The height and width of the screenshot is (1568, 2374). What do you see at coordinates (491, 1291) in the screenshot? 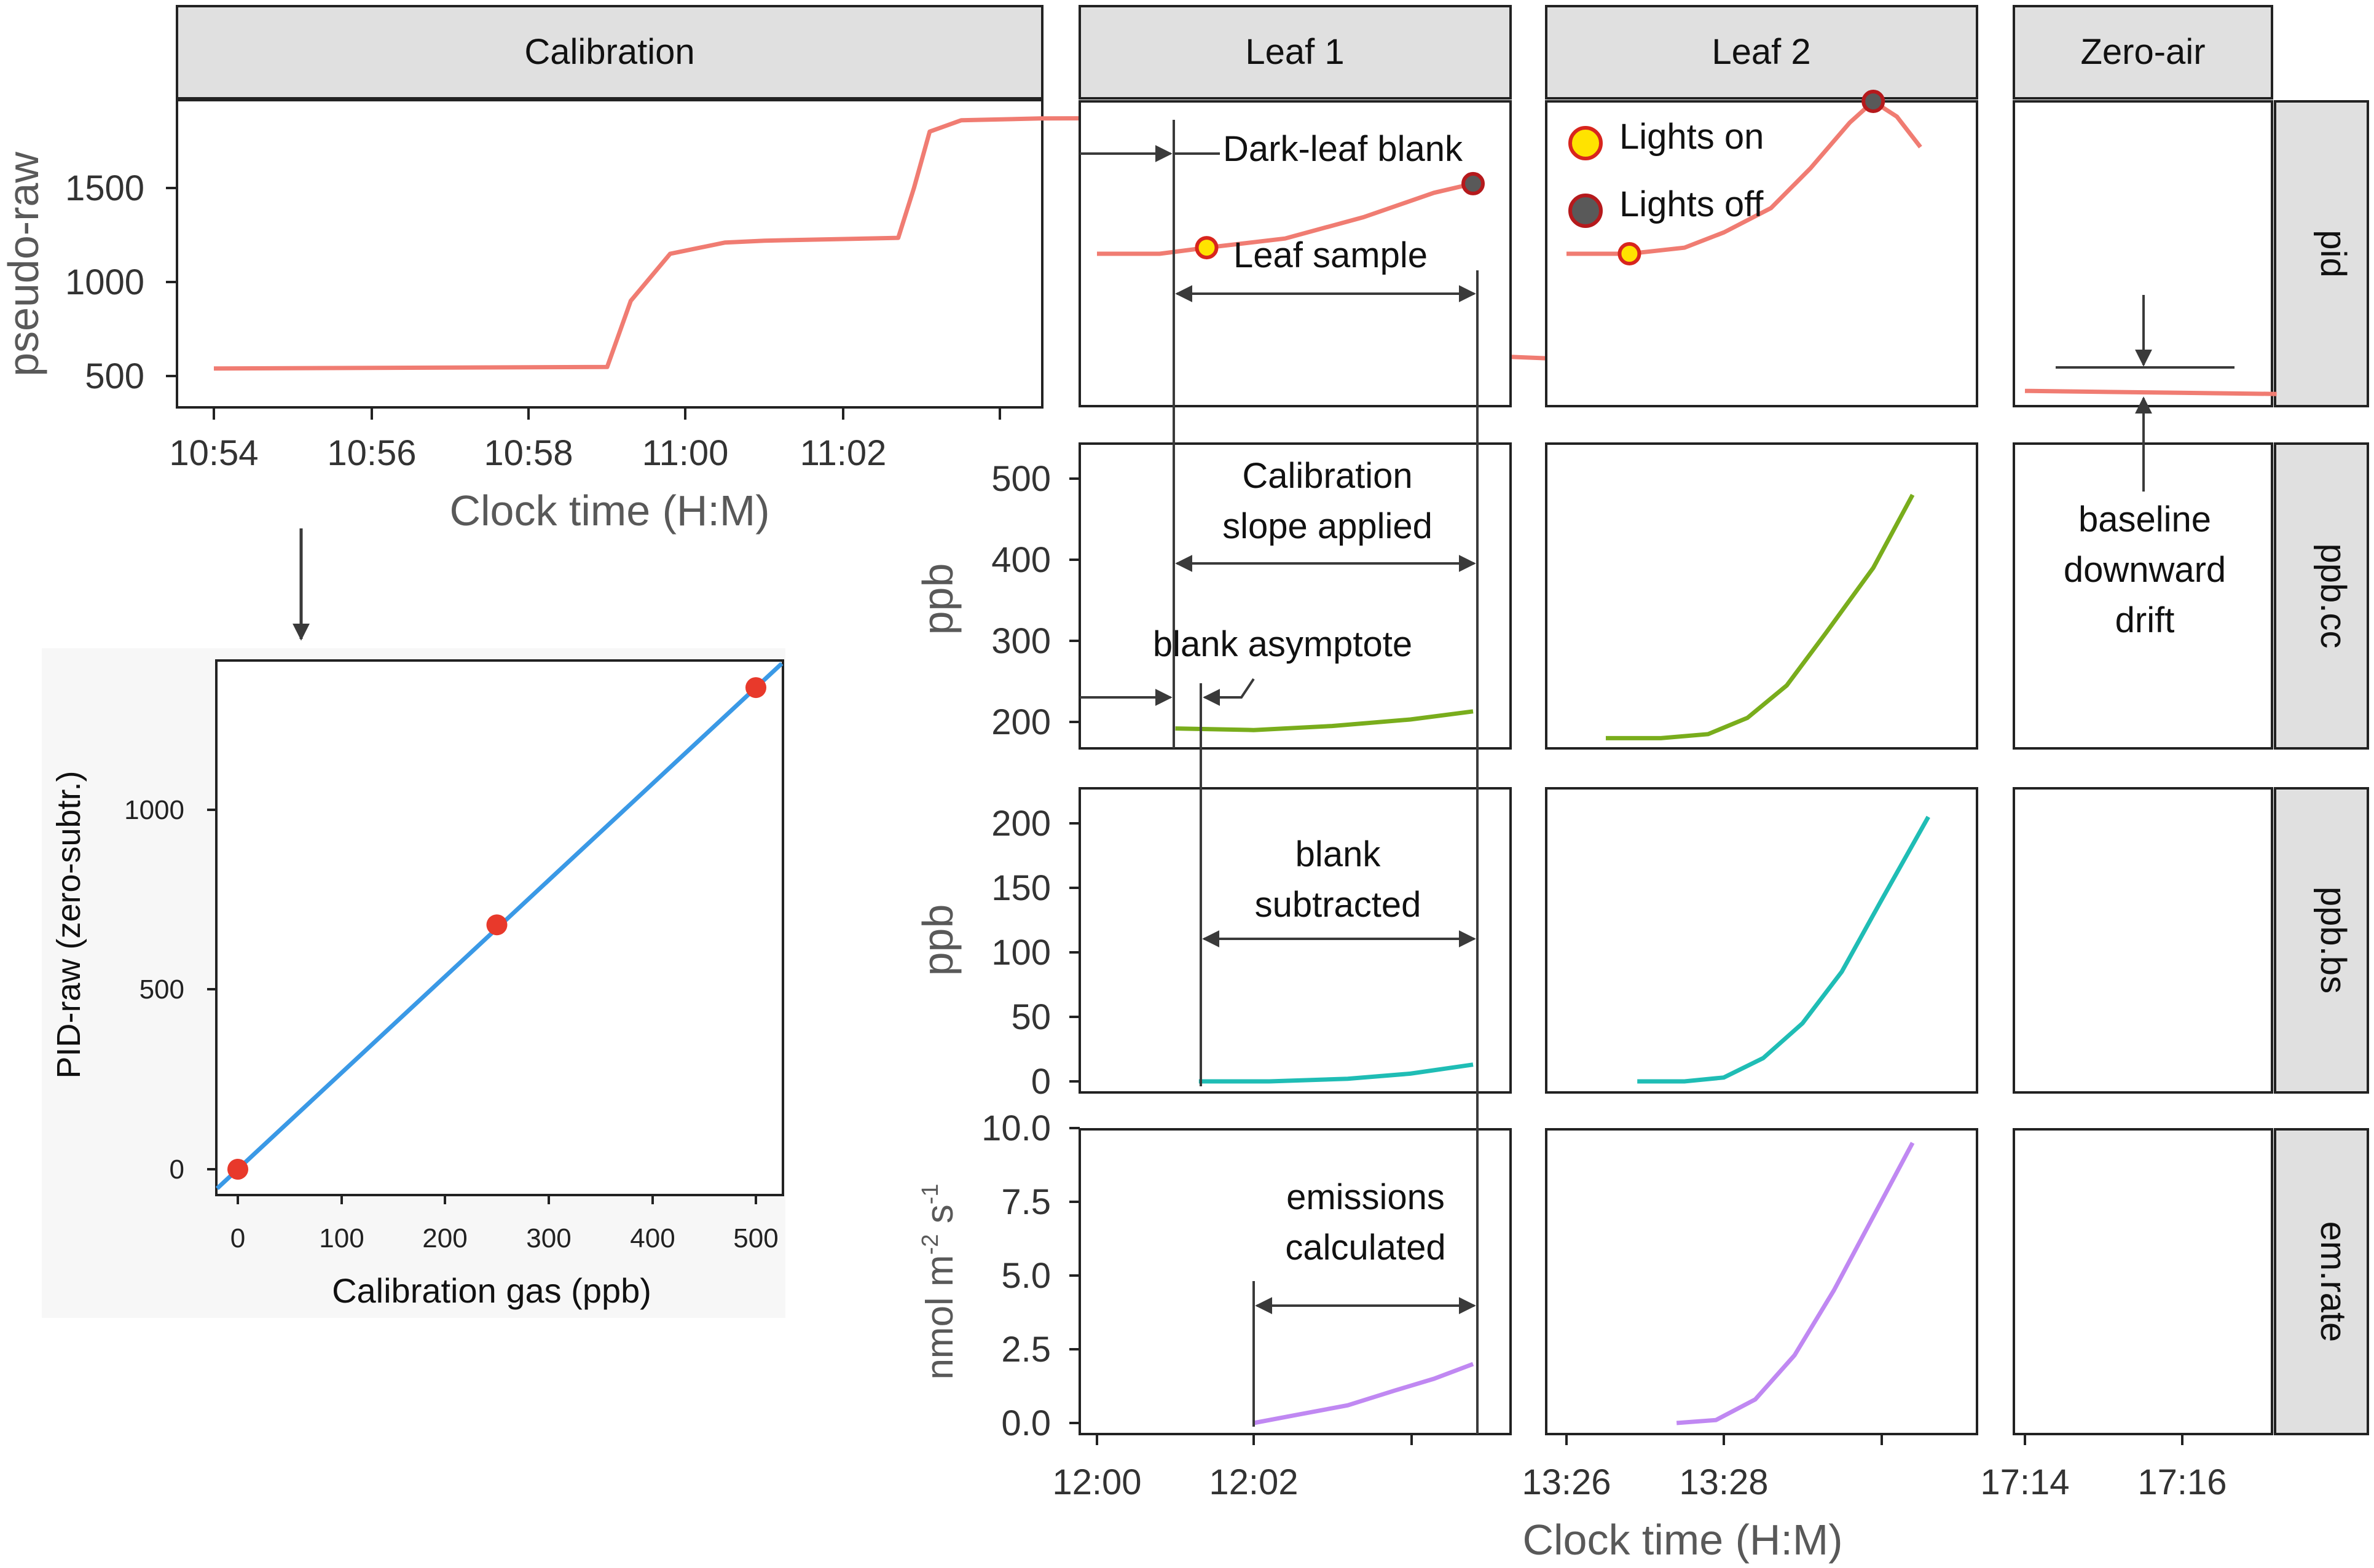
I see `inset-xlabel: Calibration gas (ppb)` at bounding box center [491, 1291].